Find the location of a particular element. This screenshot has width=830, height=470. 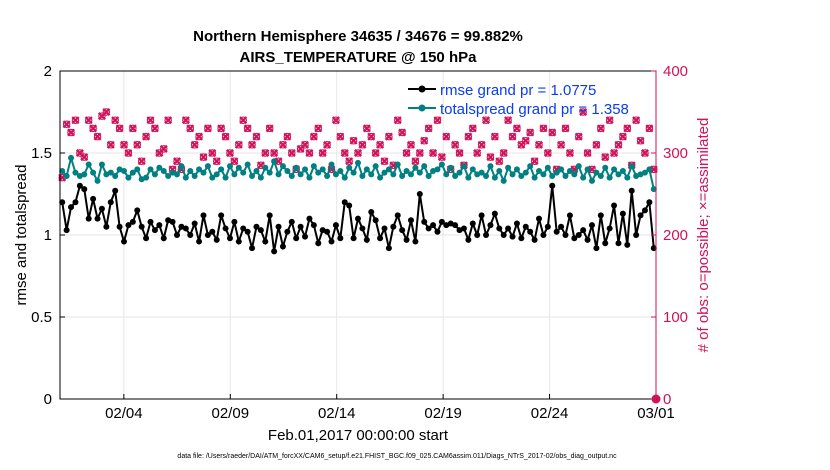

y-right-tick-label: 400 is located at coordinates (675, 71).